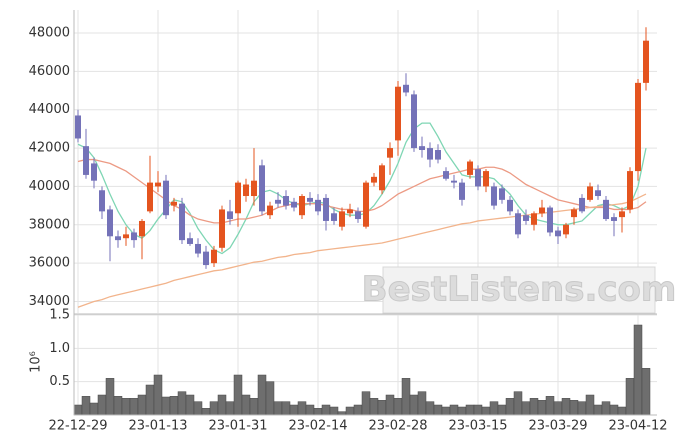 The height and width of the screenshot is (444, 675). I want to click on y-tick-label: 44000, so click(49, 109).